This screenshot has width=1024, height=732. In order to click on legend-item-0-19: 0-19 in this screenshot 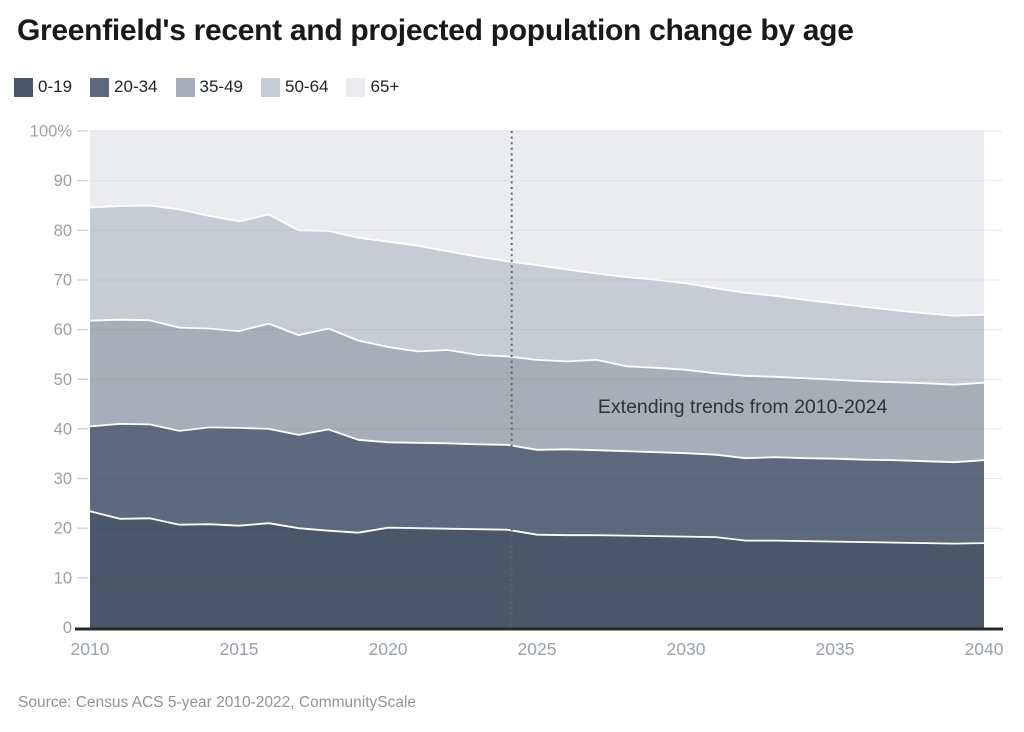, I will do `click(43, 87)`.